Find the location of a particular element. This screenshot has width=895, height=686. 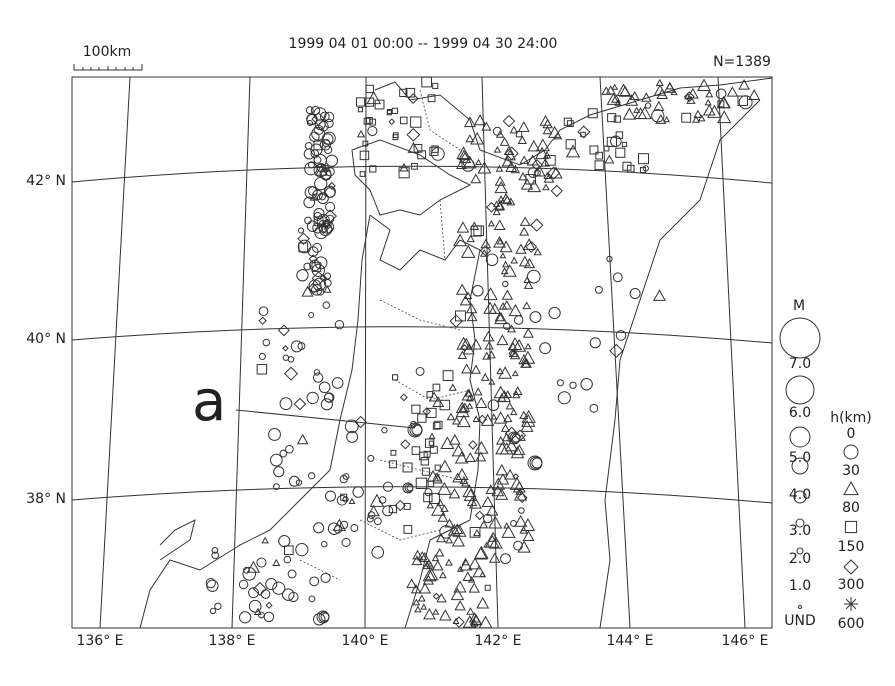

magnitude-symbol is located at coordinates (800, 466).